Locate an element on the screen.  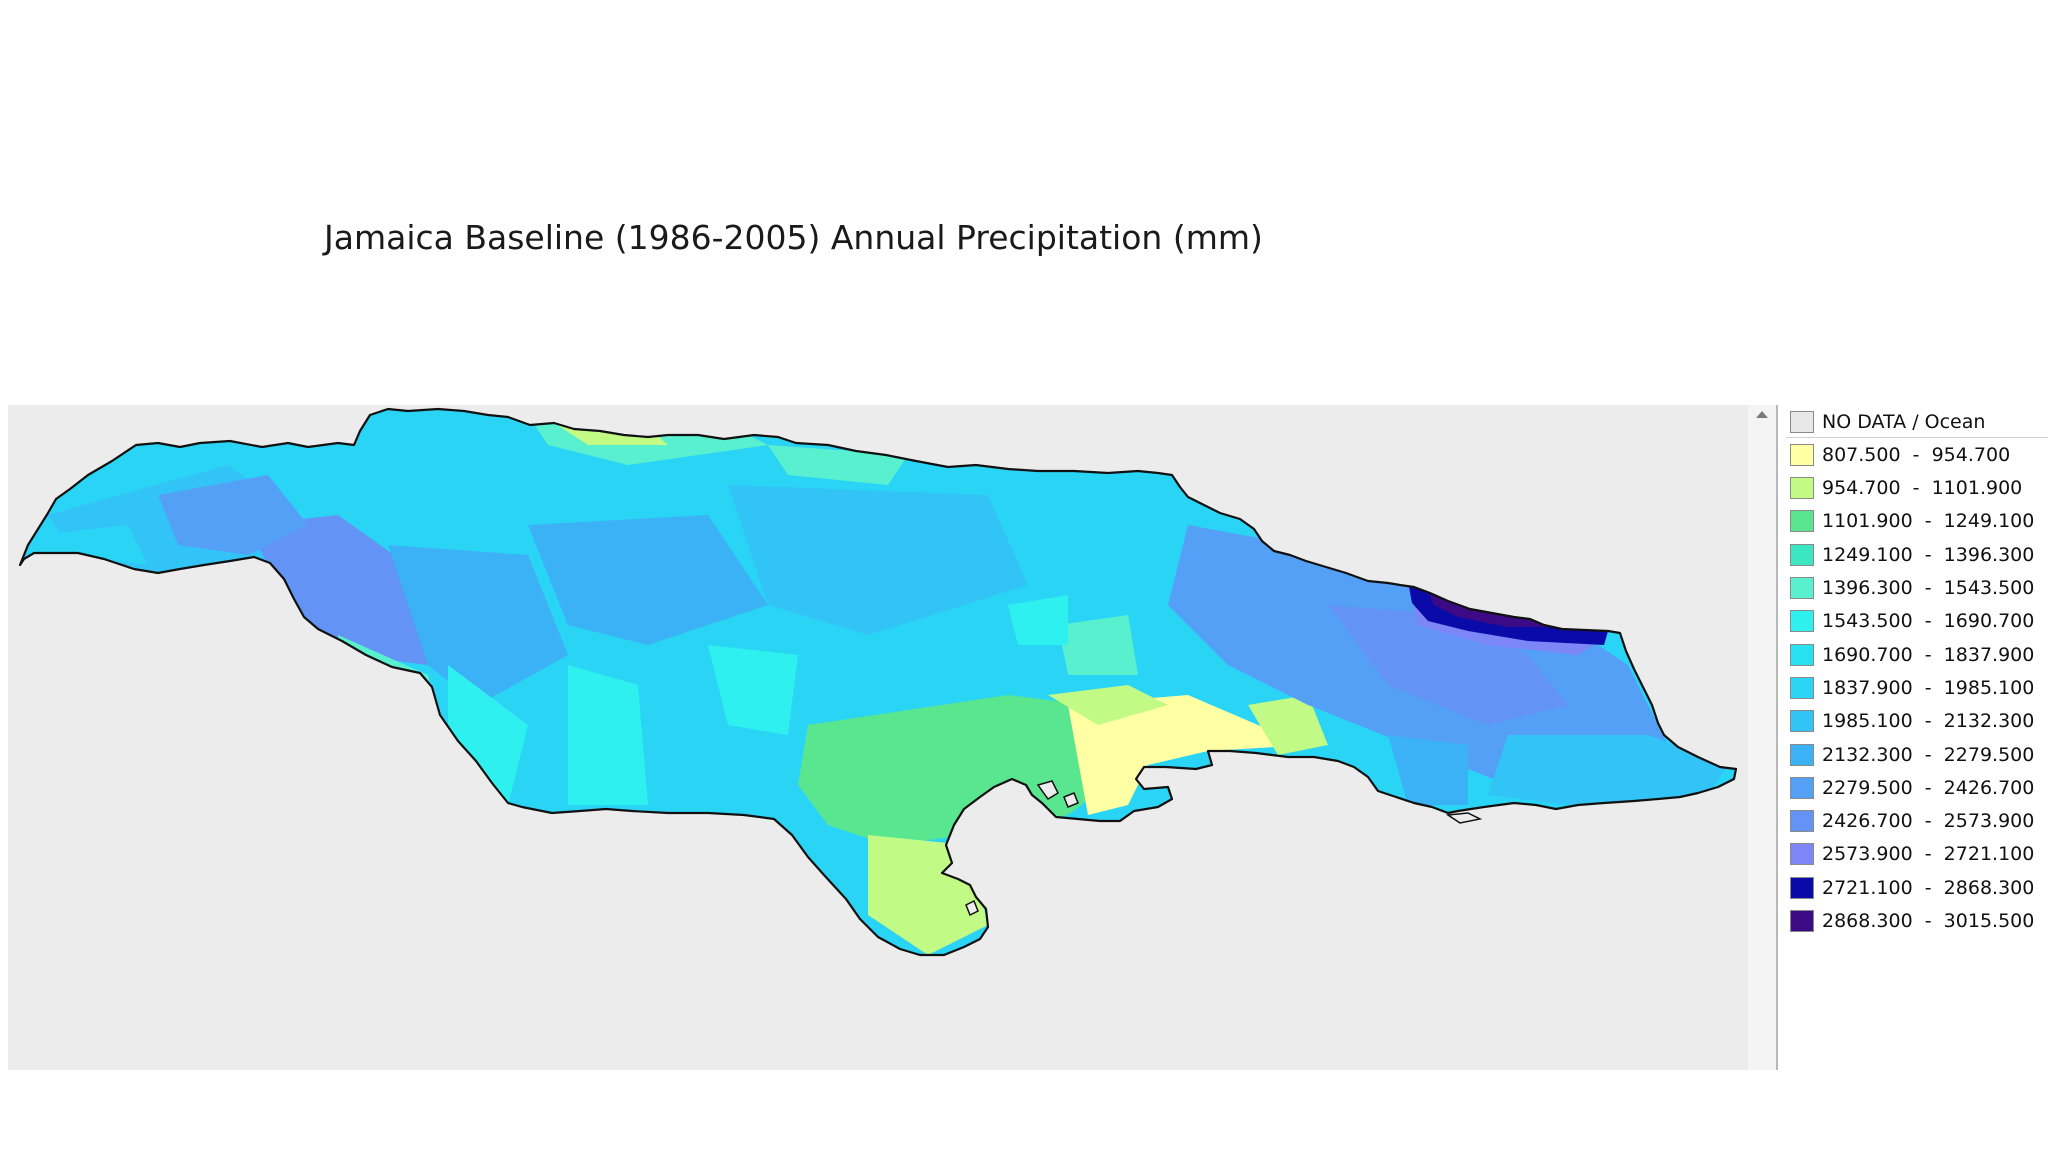
legend-item: 1101.900 - 1249.100 is located at coordinates (1917, 521).